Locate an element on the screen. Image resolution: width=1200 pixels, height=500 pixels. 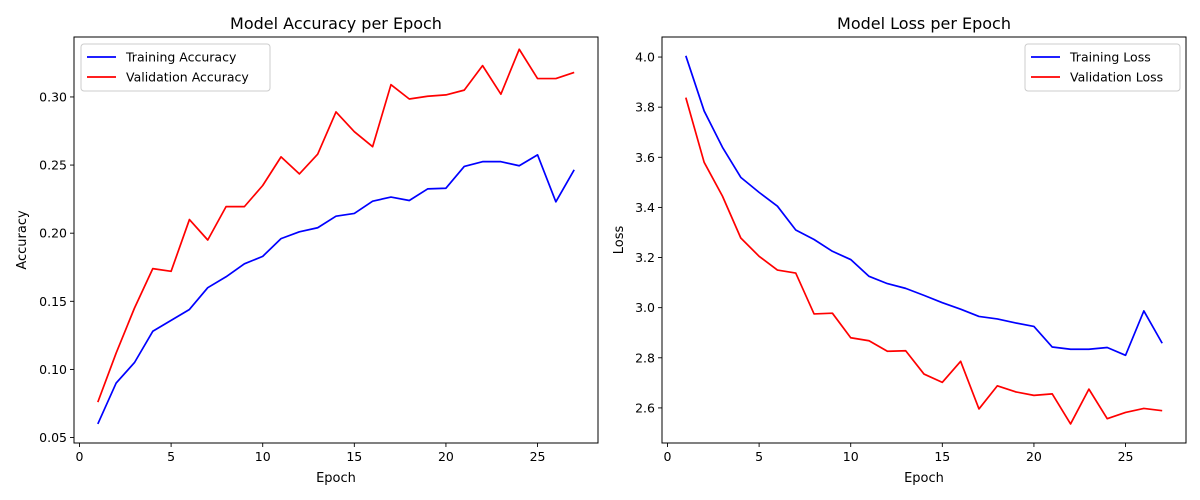
loss-y-axis-label: Loss is located at coordinates (619, 240).